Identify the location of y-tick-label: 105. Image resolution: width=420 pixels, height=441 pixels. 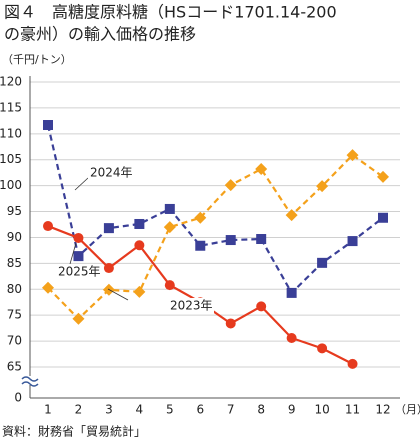
(11, 159).